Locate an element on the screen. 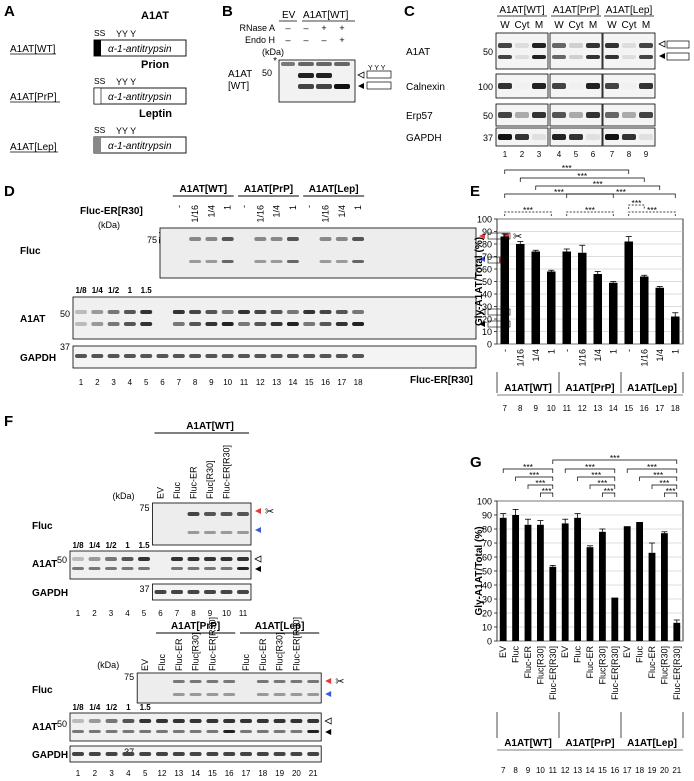 The width and height of the screenshot is (694, 781). panel-c-lane-number: 3 is located at coordinates (539, 154).